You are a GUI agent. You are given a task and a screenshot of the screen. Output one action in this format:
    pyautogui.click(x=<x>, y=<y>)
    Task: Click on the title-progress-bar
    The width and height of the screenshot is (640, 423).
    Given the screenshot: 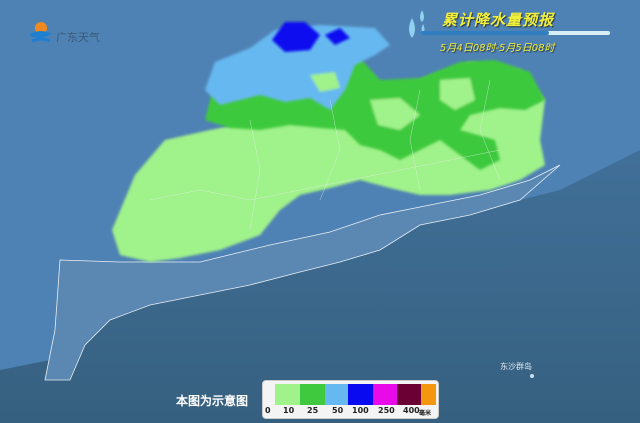 What is the action you would take?
    pyautogui.click(x=515, y=33)
    